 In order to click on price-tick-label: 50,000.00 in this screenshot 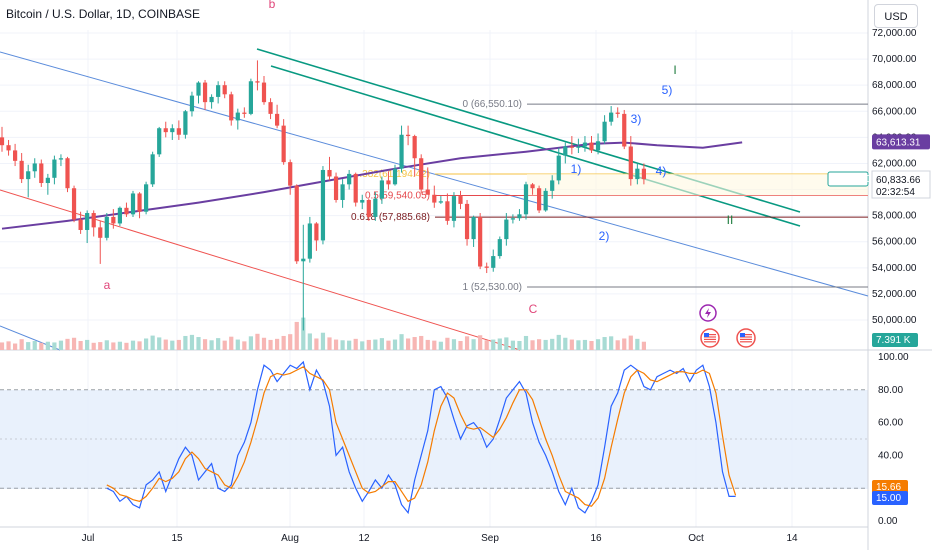, I will do `click(894, 320)`.